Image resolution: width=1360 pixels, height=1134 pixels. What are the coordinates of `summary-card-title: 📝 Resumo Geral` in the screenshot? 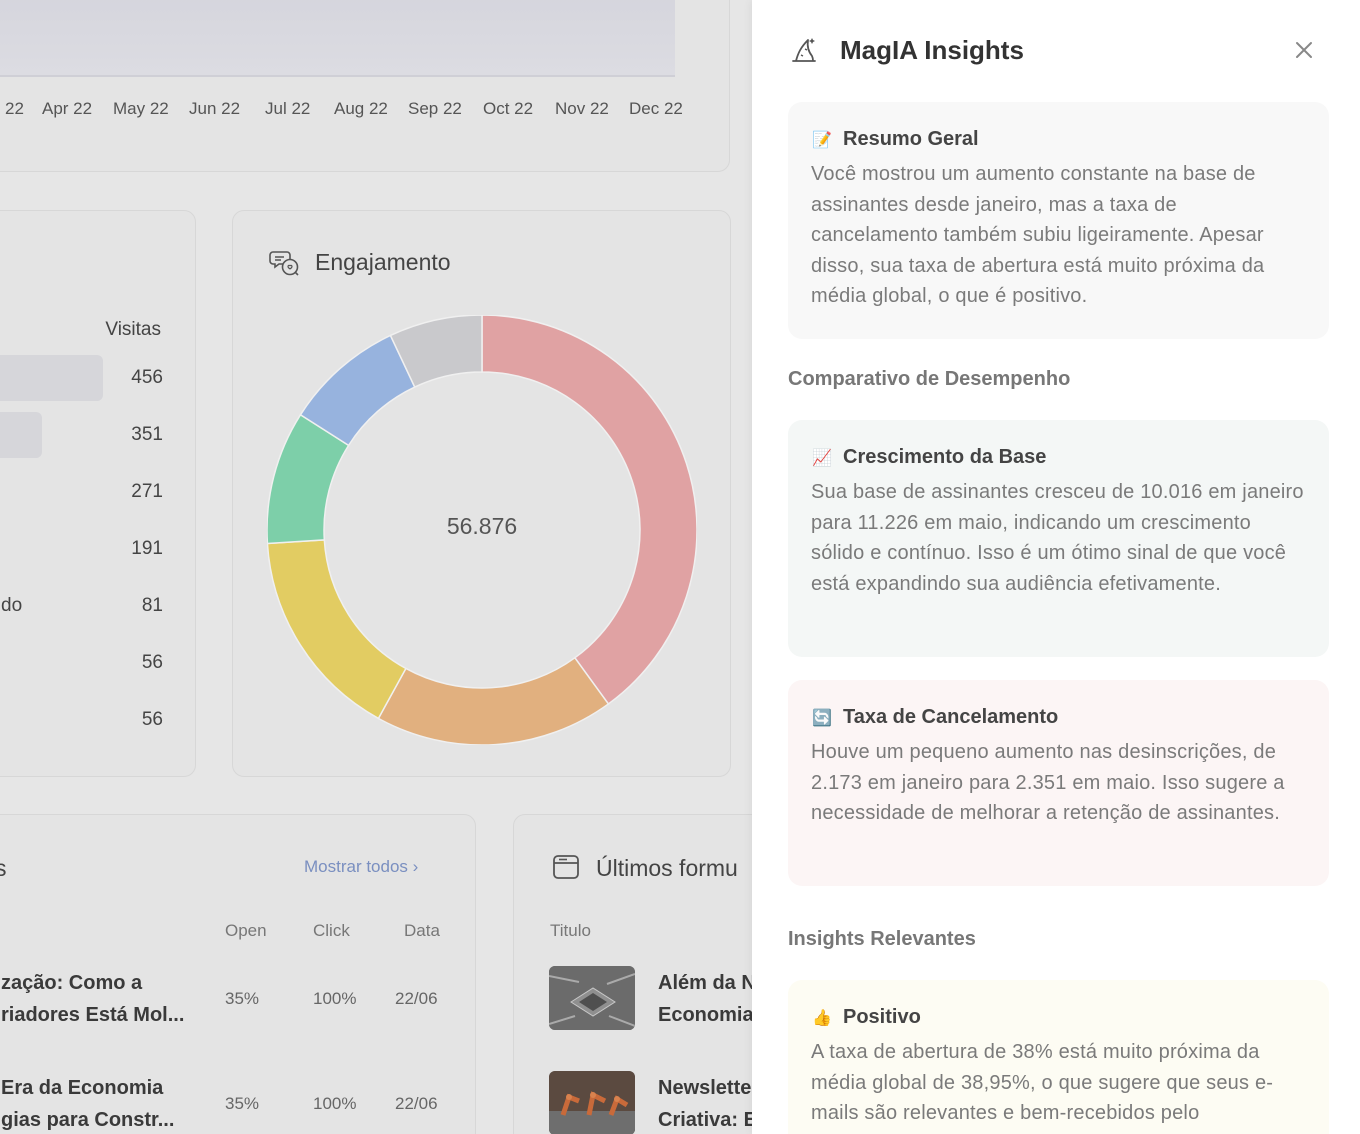 It's located at (1058, 139).